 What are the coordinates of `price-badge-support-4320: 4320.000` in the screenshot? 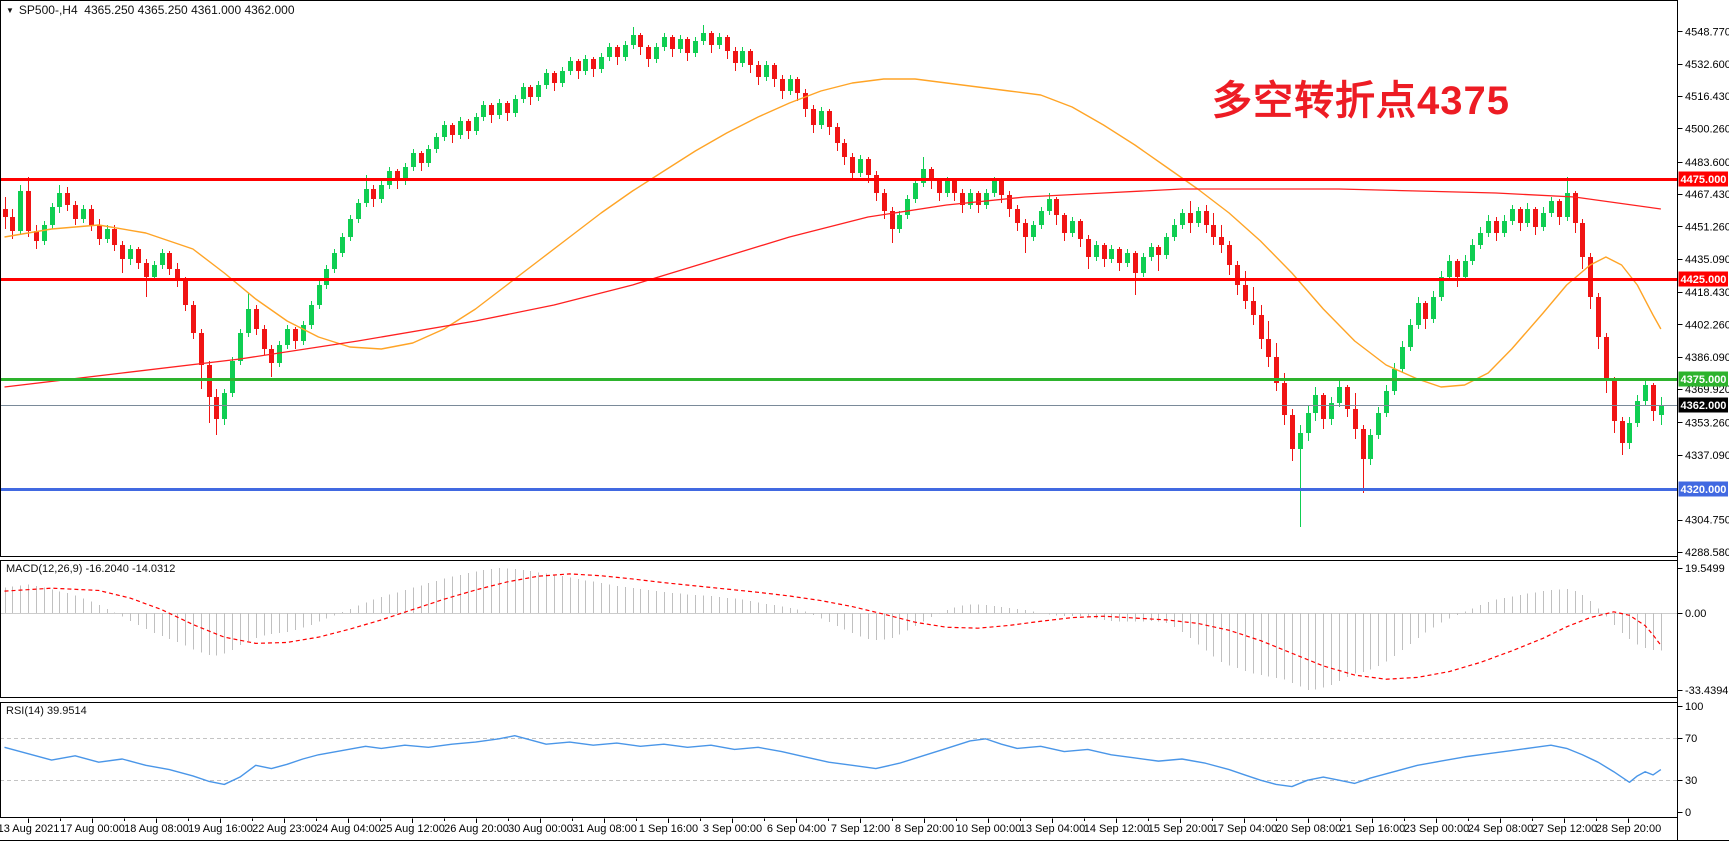 It's located at (1703, 489).